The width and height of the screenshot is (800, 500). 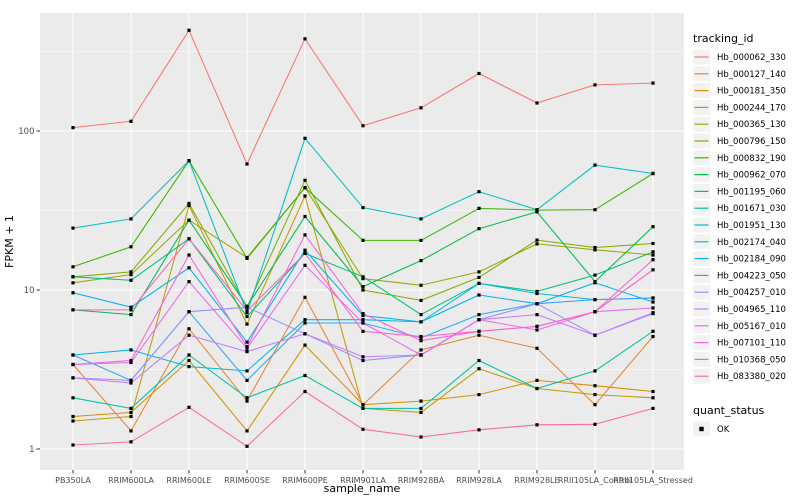 What do you see at coordinates (751, 276) in the screenshot?
I see `legend-label: Hb_004223_050` at bounding box center [751, 276].